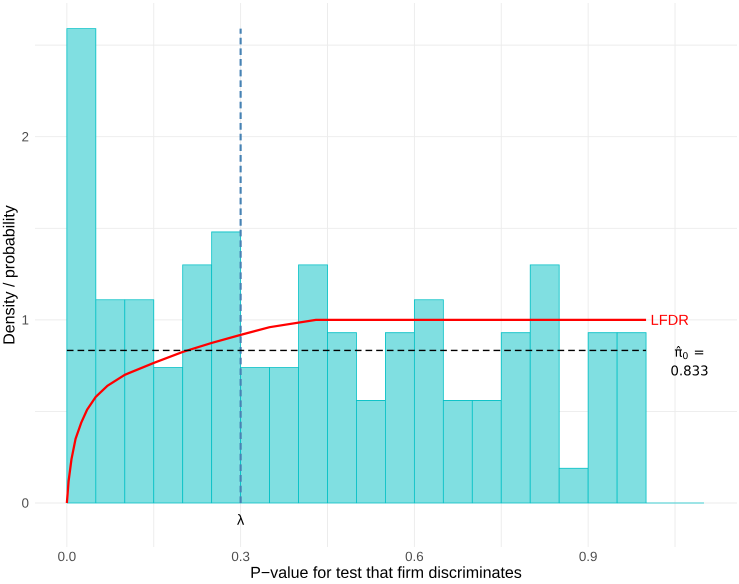 This screenshot has height=584, width=739. What do you see at coordinates (588, 557) in the screenshot?
I see `x-tick-label: 0.9` at bounding box center [588, 557].